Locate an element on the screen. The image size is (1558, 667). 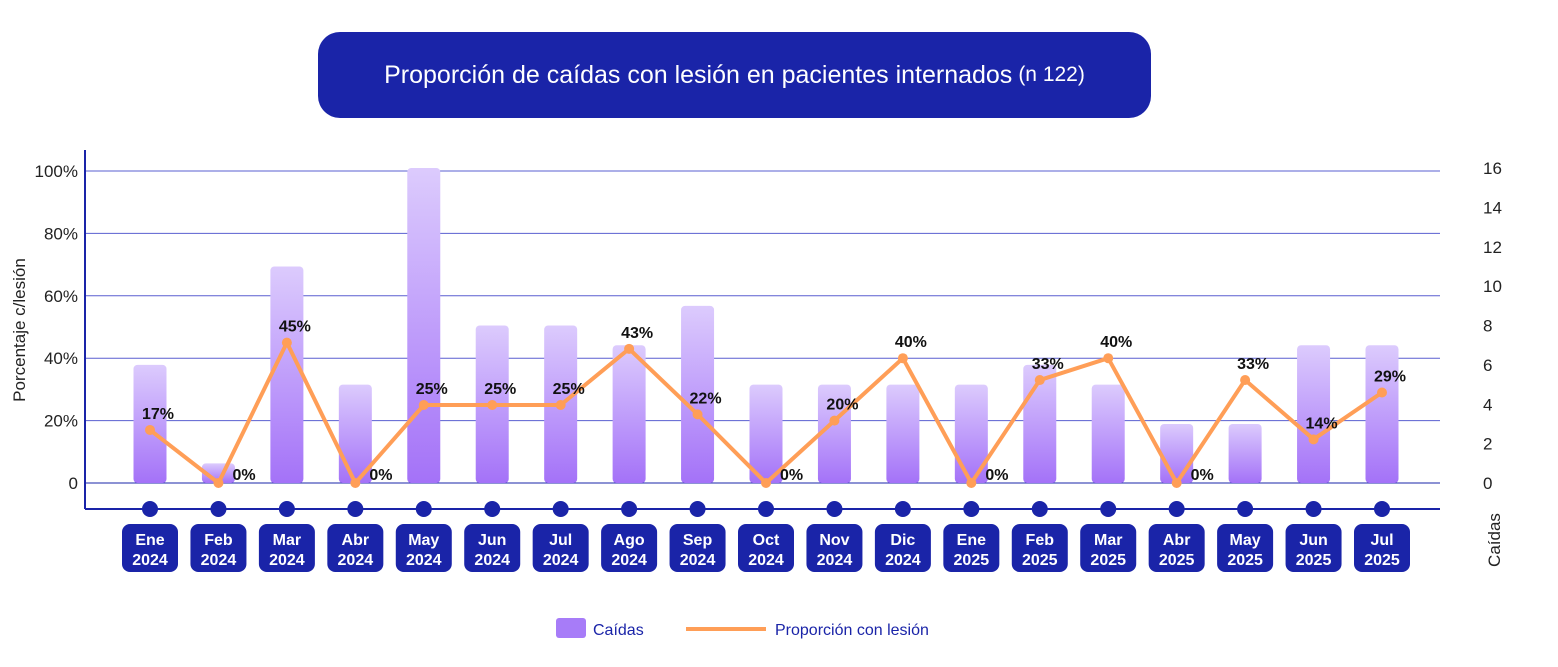
category-month: Ago is located at coordinates (629, 540).